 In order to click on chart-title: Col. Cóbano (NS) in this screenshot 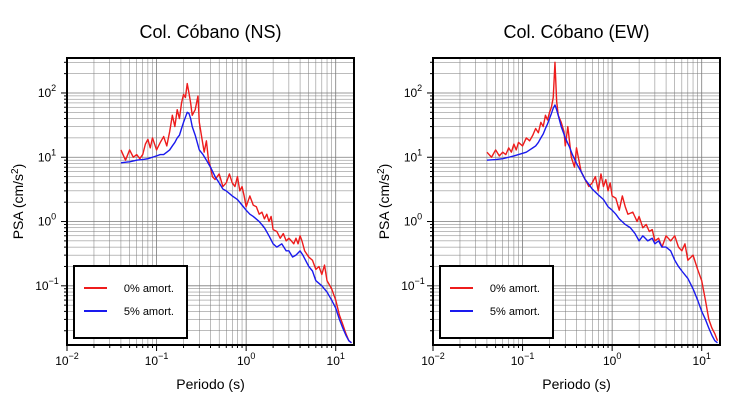, I will do `click(210, 32)`.